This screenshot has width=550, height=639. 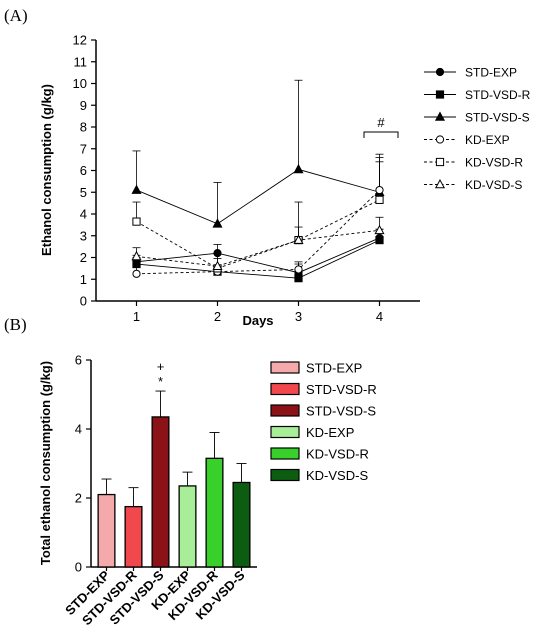 What do you see at coordinates (83, 279) in the screenshot?
I see `a-y-tick-label: 1` at bounding box center [83, 279].